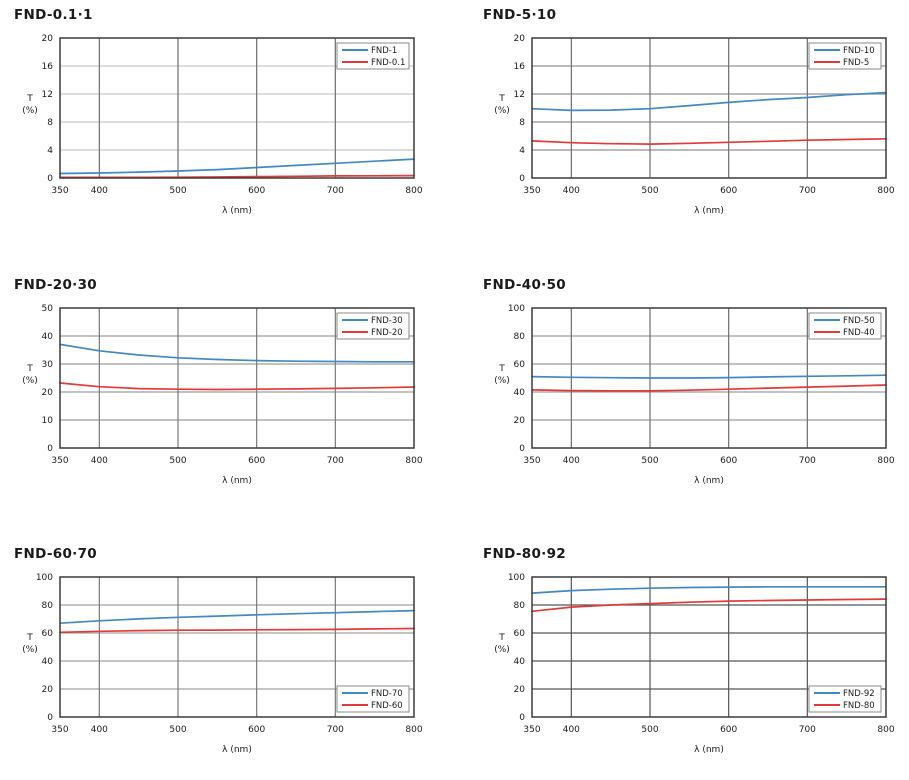 Image resolution: width=909 pixels, height=780 pixels. What do you see at coordinates (387, 694) in the screenshot?
I see `legend-label: FND-70` at bounding box center [387, 694].